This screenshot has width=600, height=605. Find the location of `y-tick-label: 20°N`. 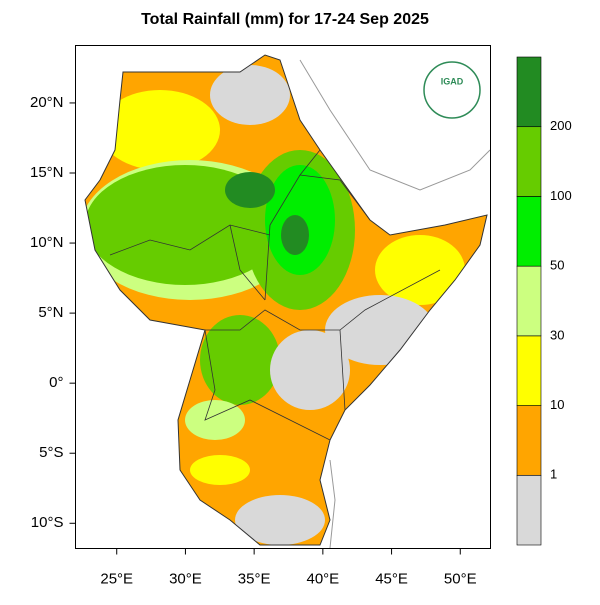

y-tick-label: 20°N is located at coordinates (47, 102).